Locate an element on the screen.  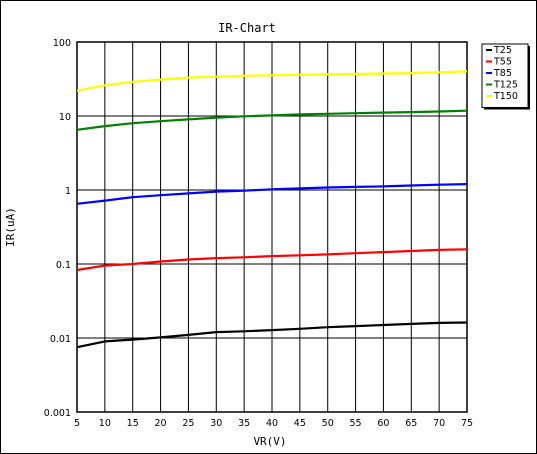
x-tick-label: 60 is located at coordinates (383, 423).